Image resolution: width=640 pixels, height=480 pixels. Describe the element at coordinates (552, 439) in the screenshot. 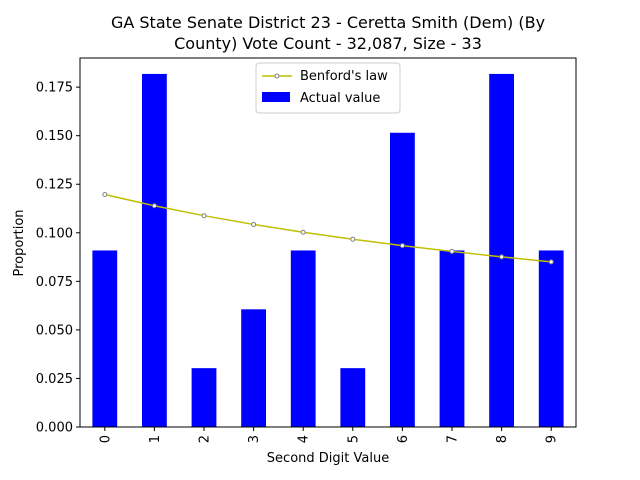

I see `x-tick-label: 9` at that location.